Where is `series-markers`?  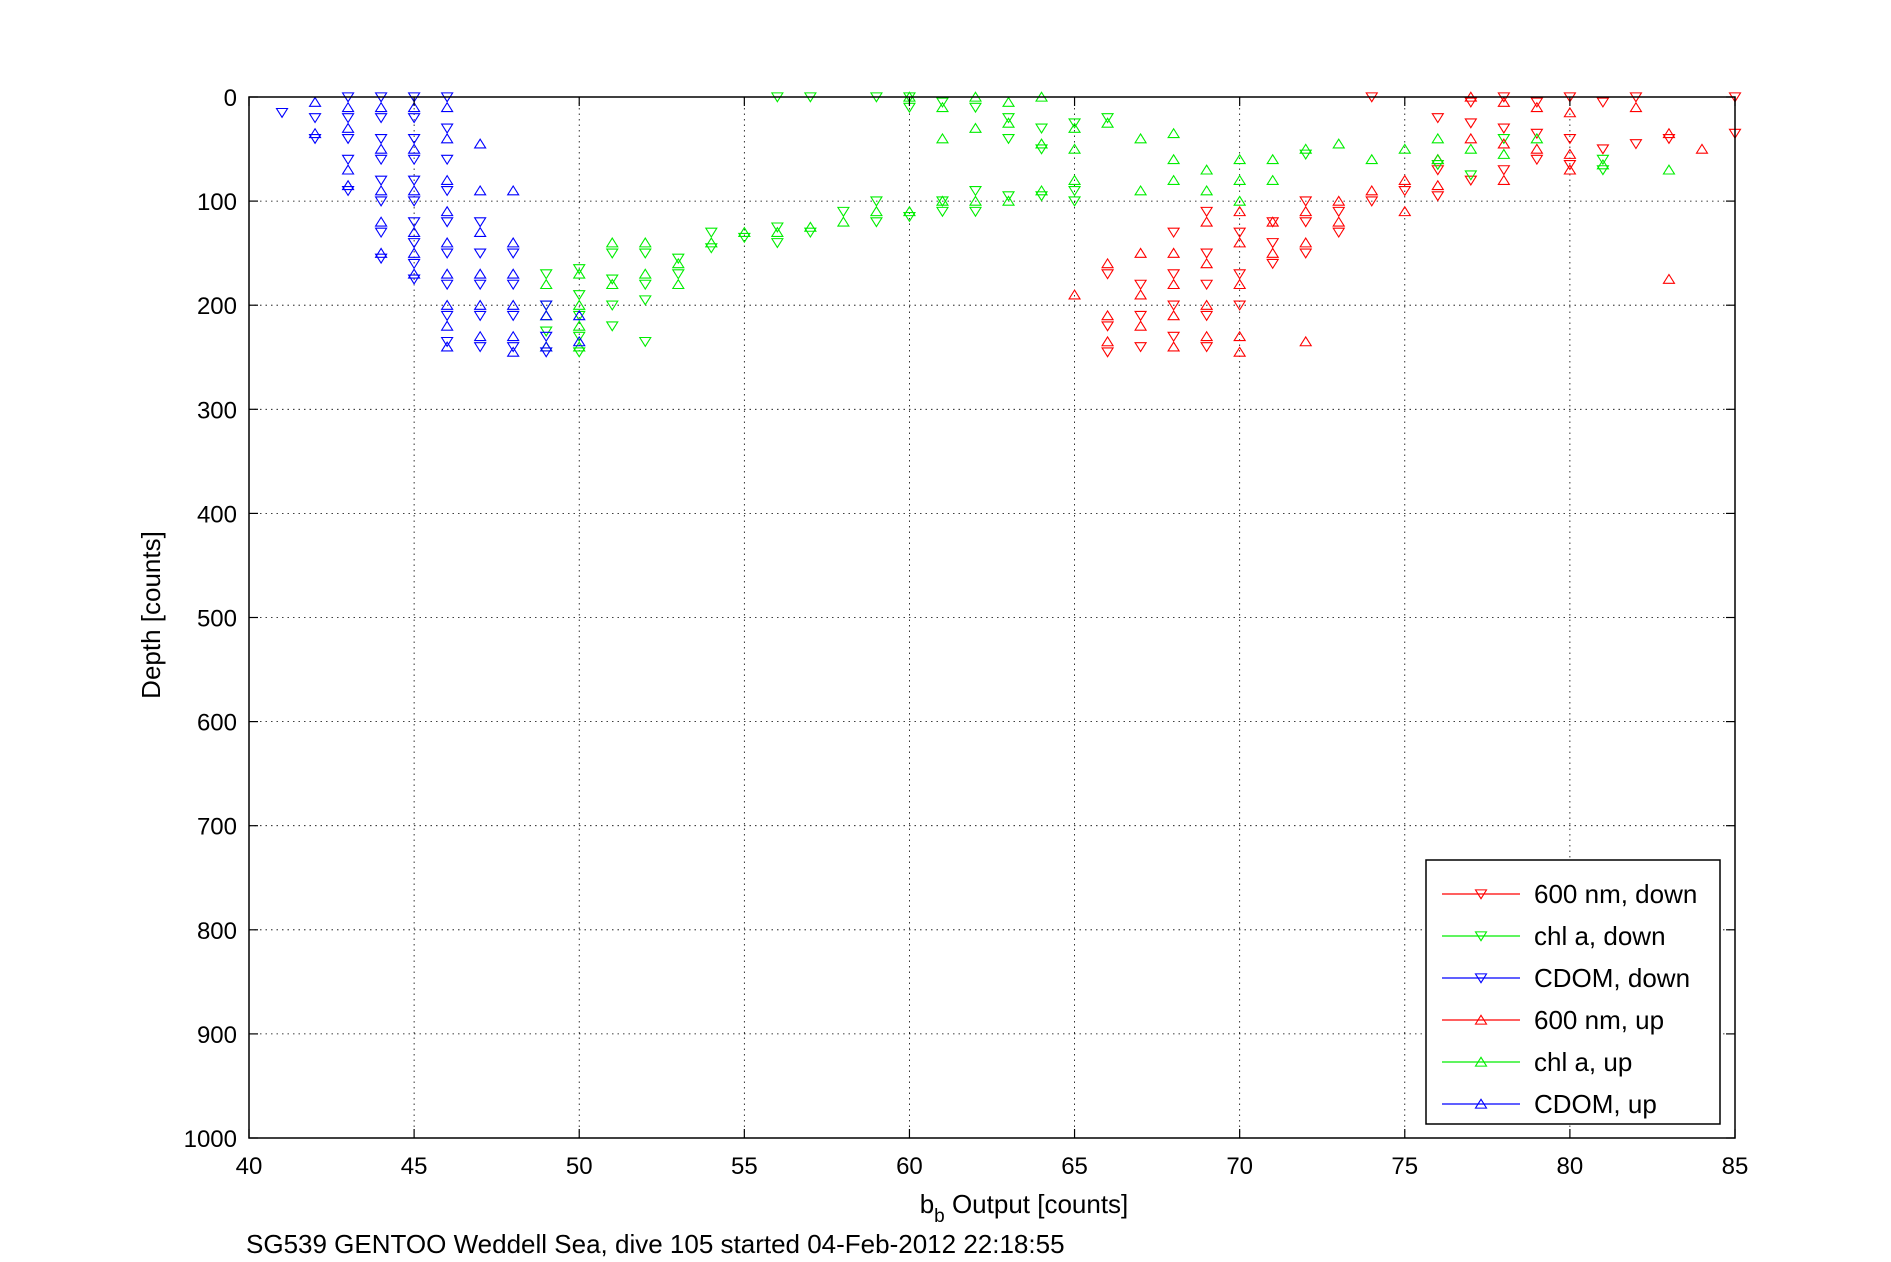
series-markers is located at coordinates (1388, 224).